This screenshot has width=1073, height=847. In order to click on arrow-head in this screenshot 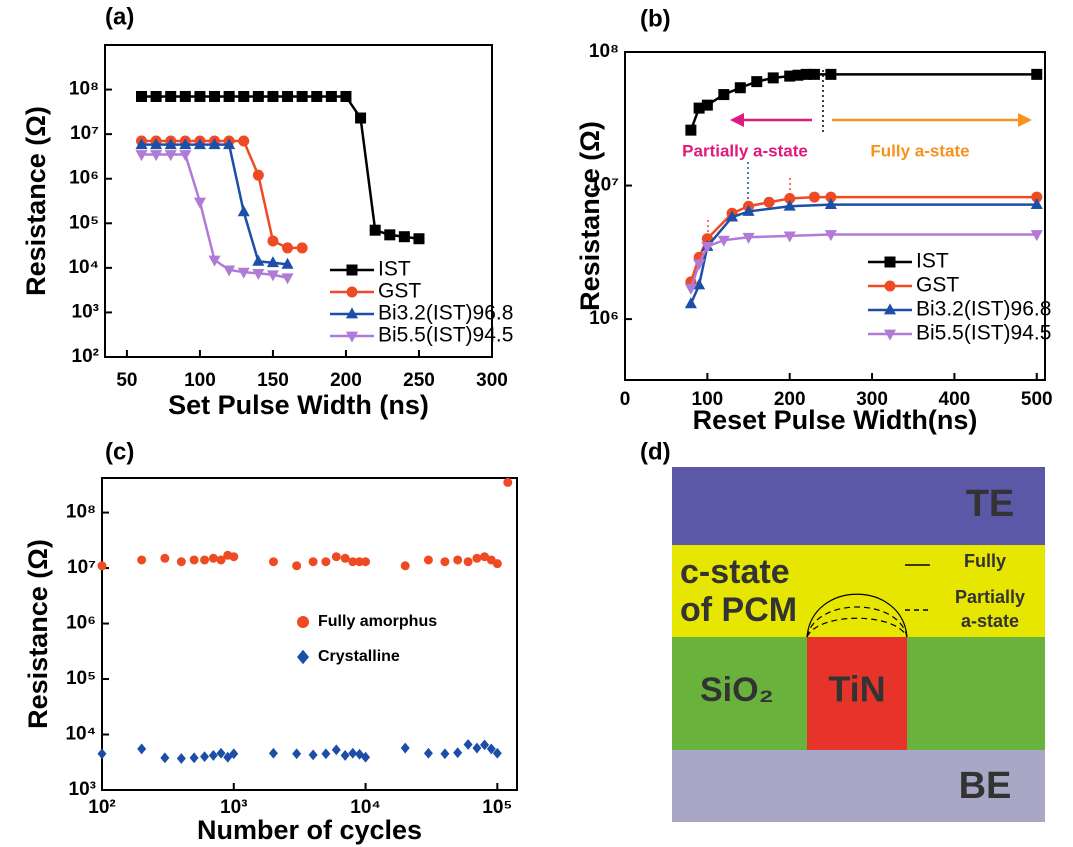, I will do `click(1025, 120)`.